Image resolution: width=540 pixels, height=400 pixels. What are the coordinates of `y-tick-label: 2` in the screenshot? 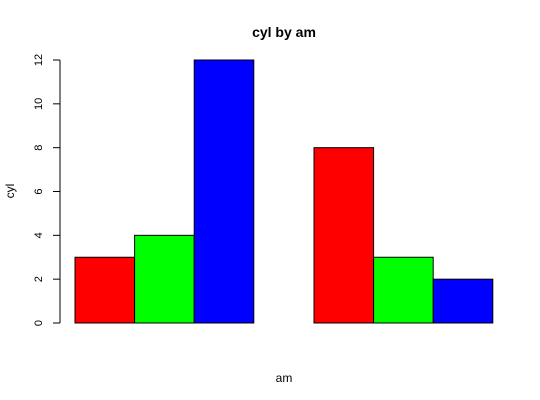 It's located at (39, 279).